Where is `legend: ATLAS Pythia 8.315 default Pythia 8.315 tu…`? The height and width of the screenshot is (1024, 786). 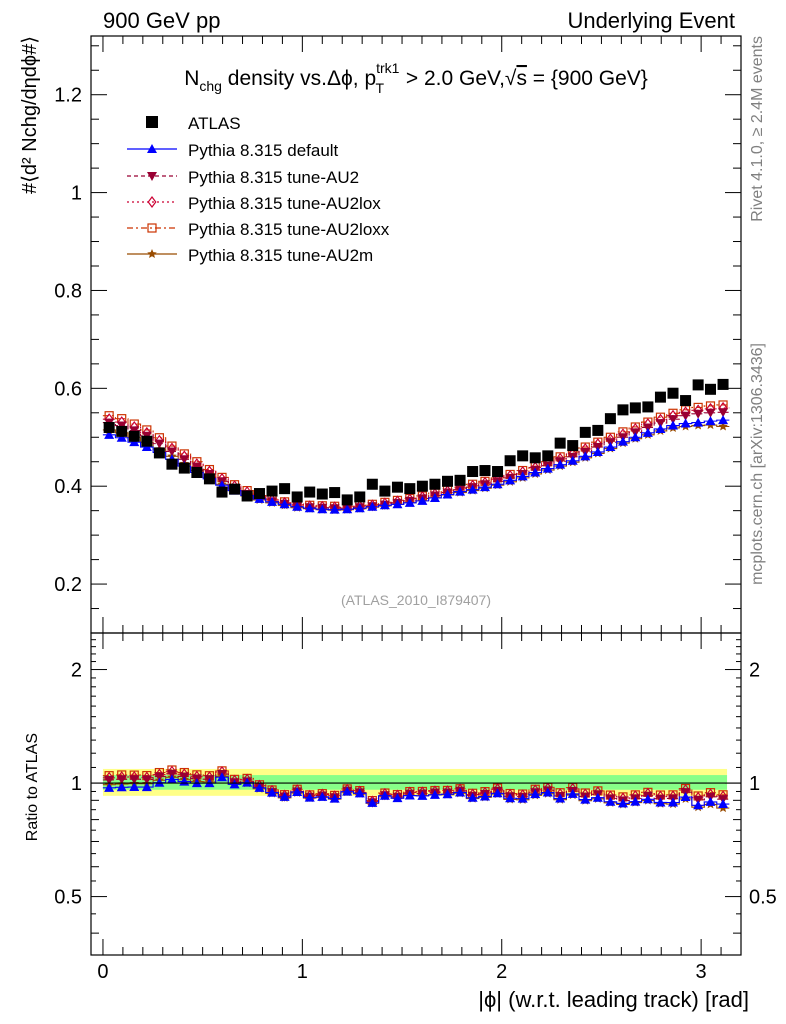 legend: ATLAS Pythia 8.315 default Pythia 8.315 tu… is located at coordinates (258, 189).